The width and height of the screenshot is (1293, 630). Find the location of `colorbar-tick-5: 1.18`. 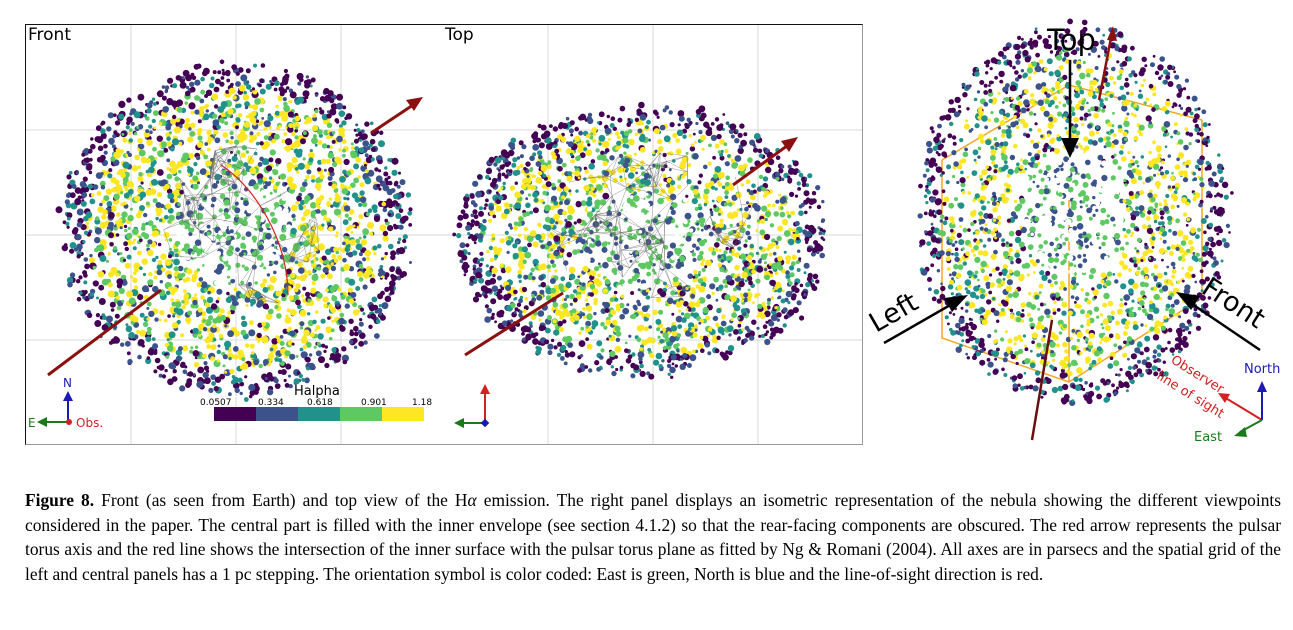

colorbar-tick-5: 1.18 is located at coordinates (422, 403).